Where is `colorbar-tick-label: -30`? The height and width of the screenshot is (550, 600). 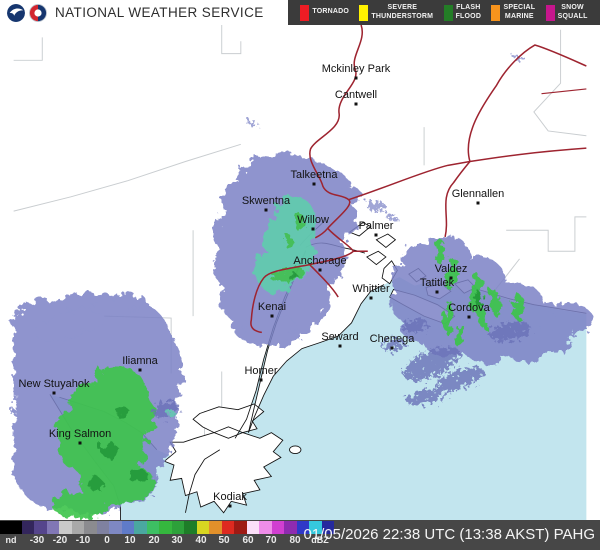
colorbar-tick-label: -30 is located at coordinates (37, 540).